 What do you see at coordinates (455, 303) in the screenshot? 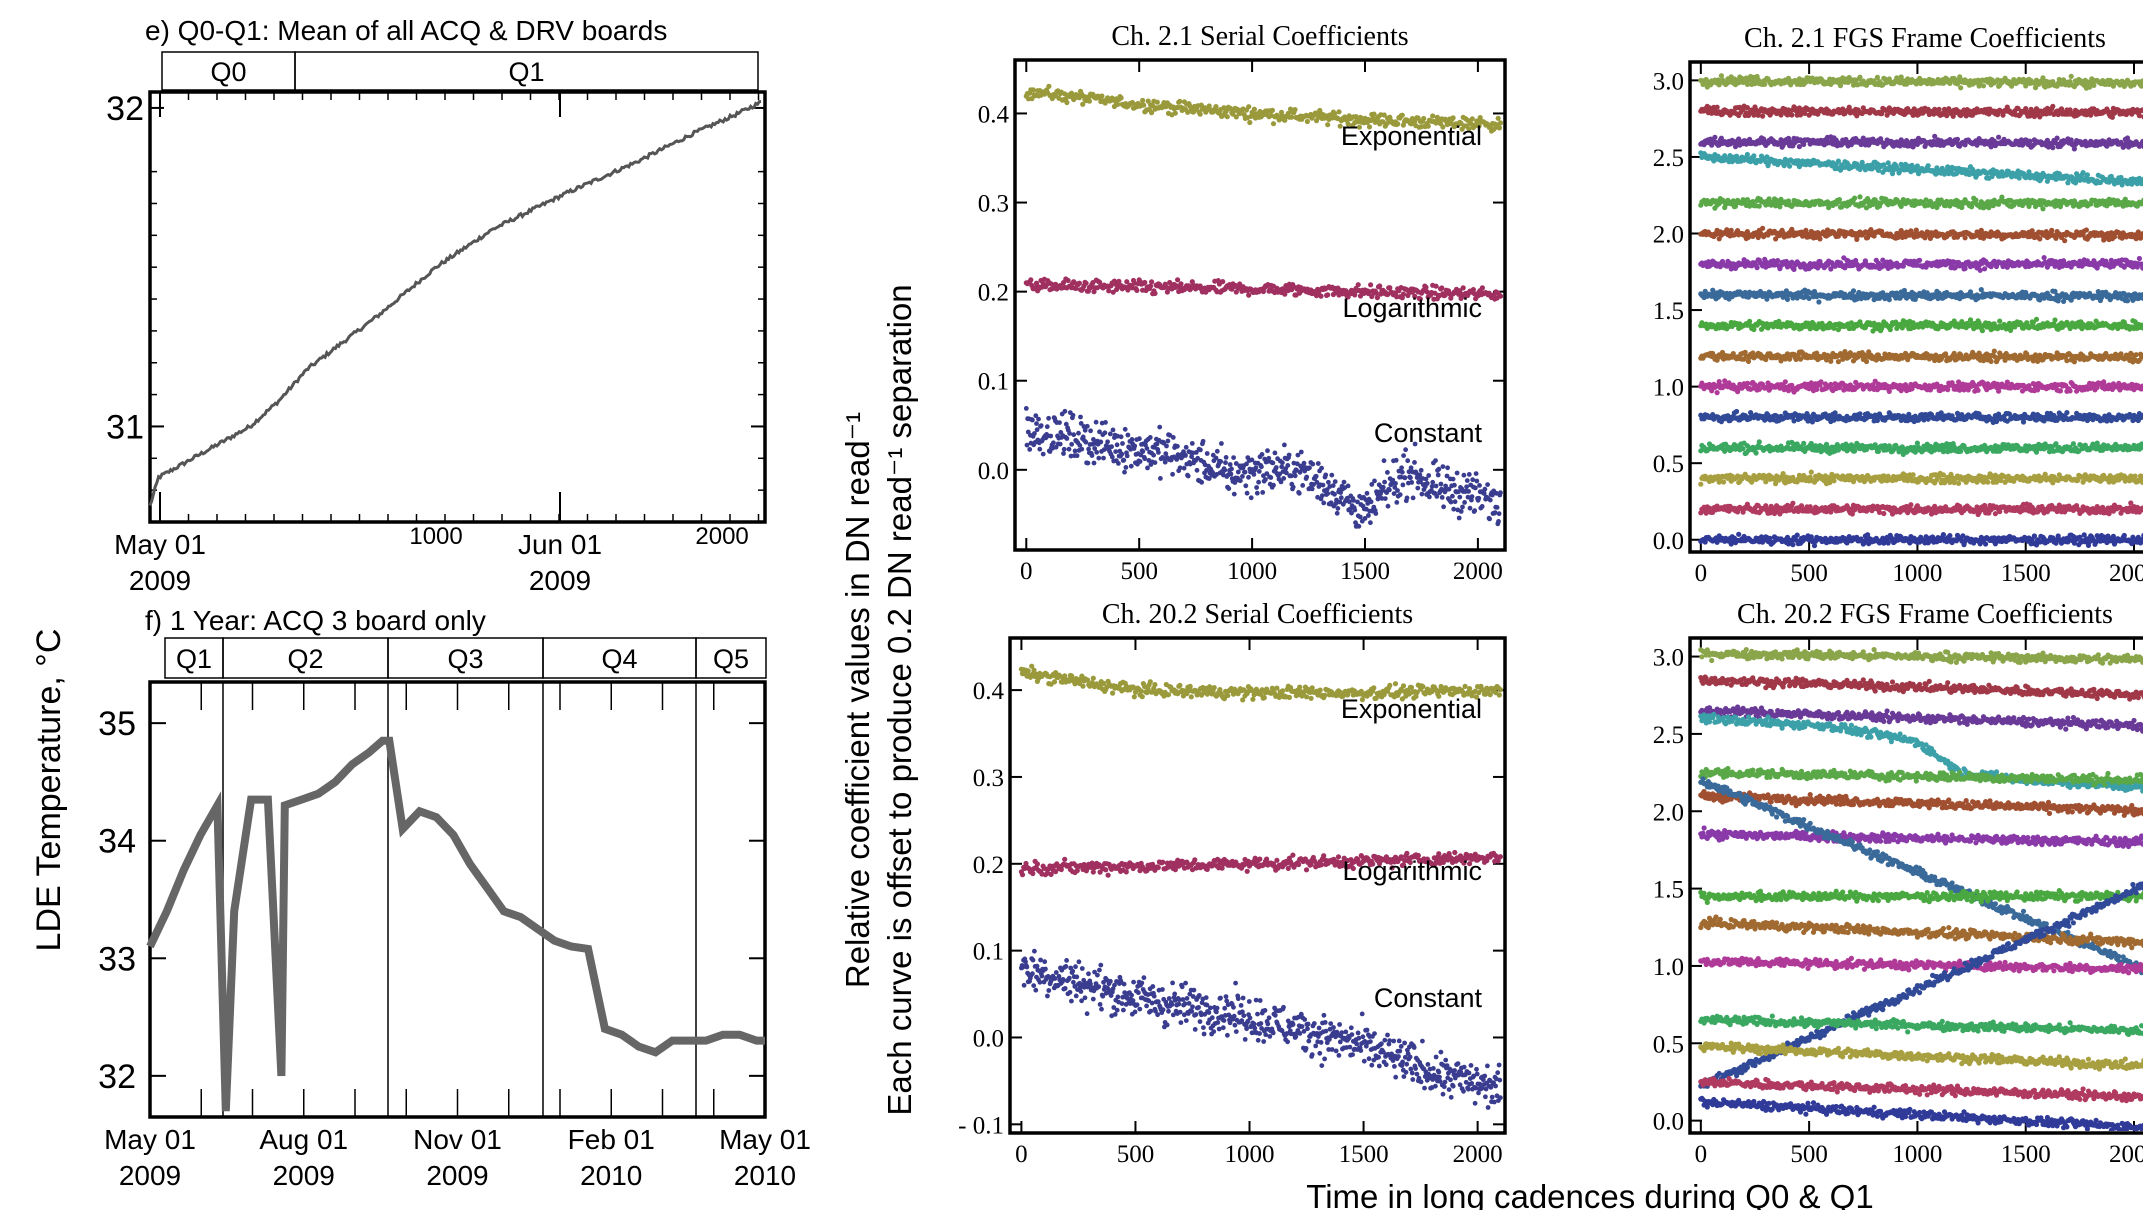
I see `panel-e-temperature-line` at bounding box center [455, 303].